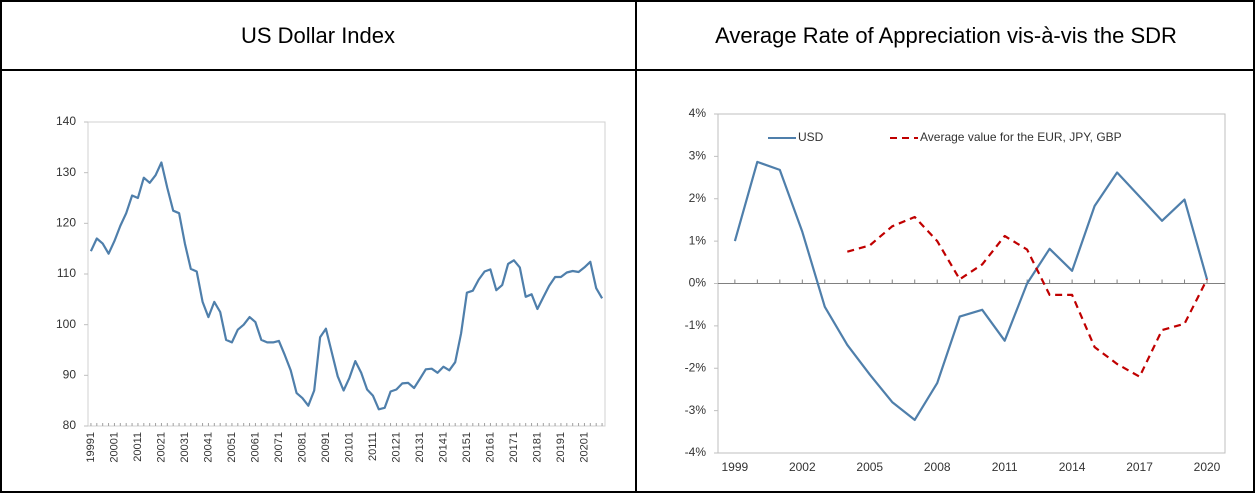  What do you see at coordinates (255, 447) in the screenshot?
I see `x-tick-label: 20061` at bounding box center [255, 447].